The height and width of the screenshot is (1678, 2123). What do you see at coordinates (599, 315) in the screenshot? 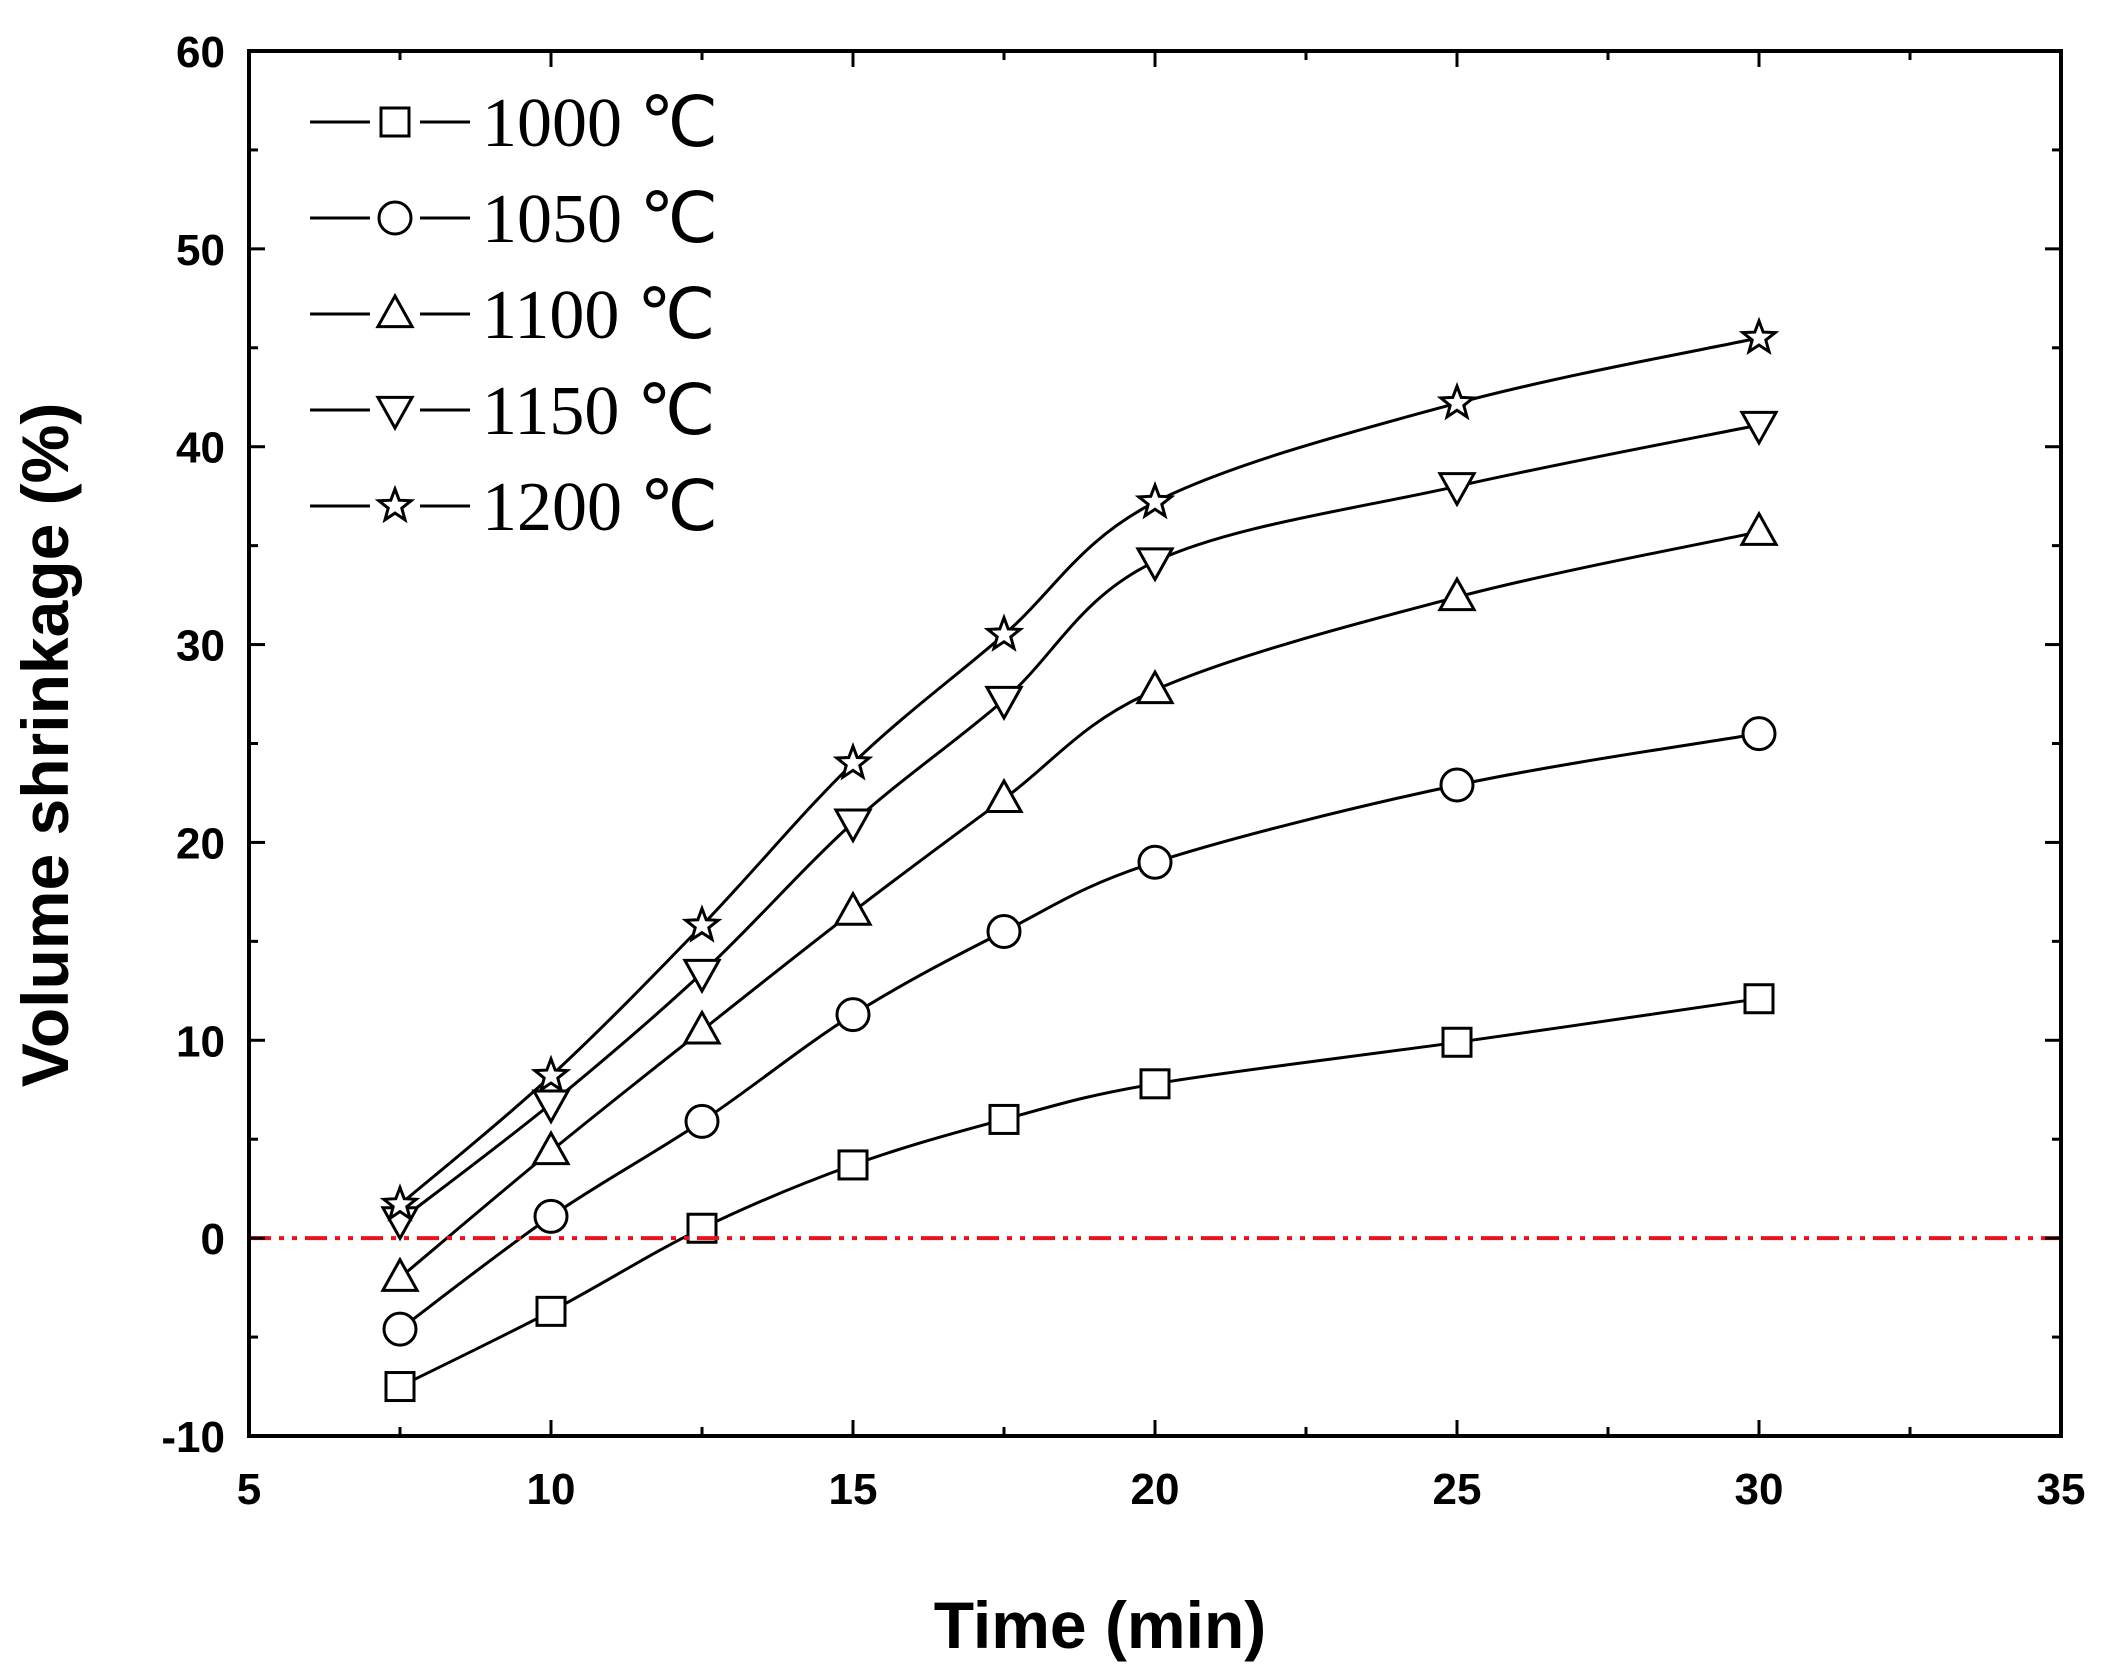
I see `legend-label: 1100 ℃` at bounding box center [599, 315].